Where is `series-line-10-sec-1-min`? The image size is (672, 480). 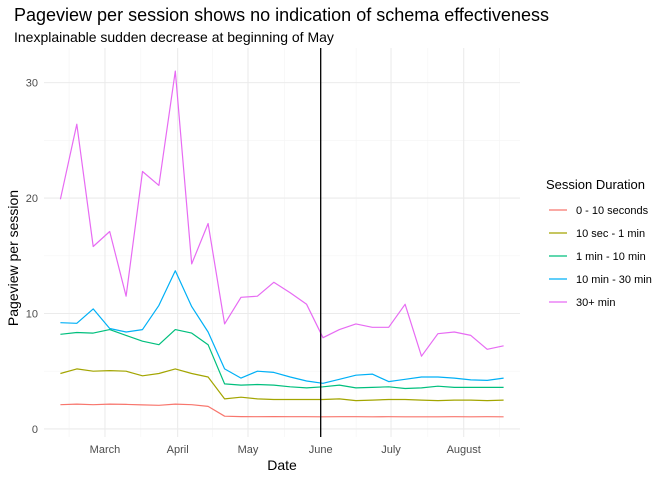 series-line-10-sec-1-min is located at coordinates (282, 385).